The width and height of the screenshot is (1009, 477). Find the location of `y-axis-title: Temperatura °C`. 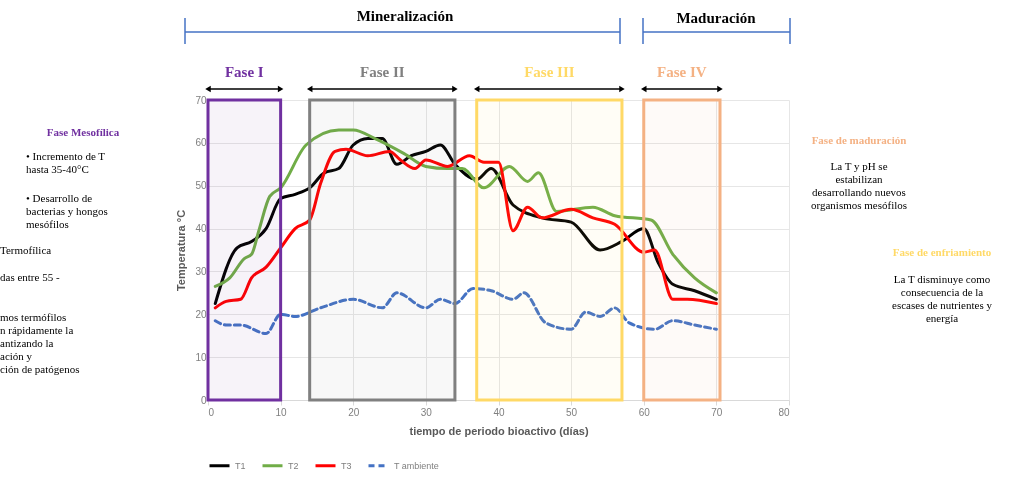

y-axis-title: Temperatura °C is located at coordinates (181, 250).